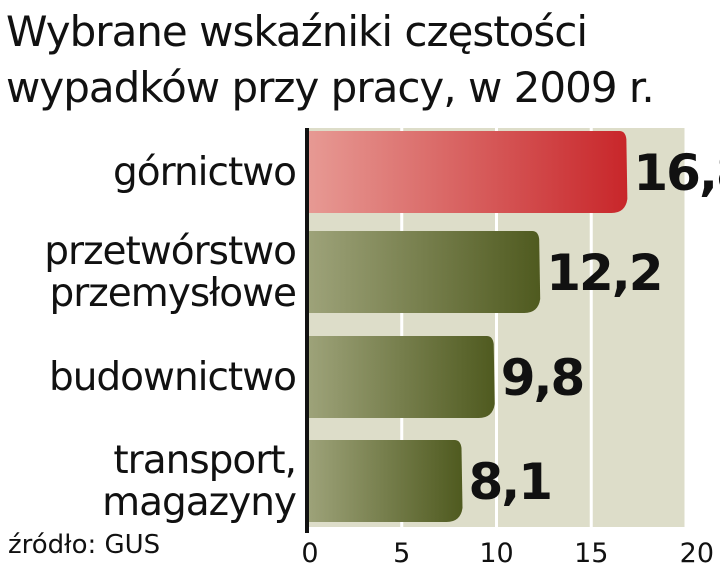 This screenshot has width=720, height=573. What do you see at coordinates (496, 553) in the screenshot?
I see `x-tick-label-10: 10` at bounding box center [496, 553].